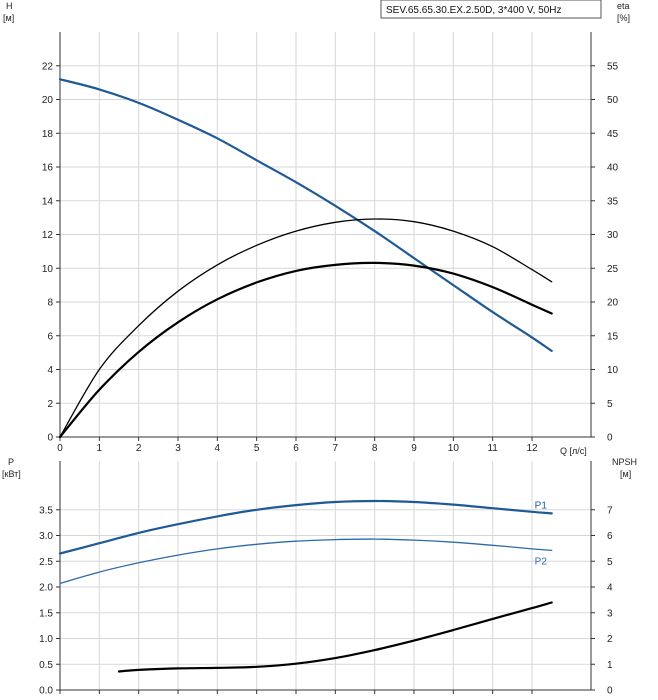 Image resolution: width=658 pixels, height=700 pixels. I want to click on title-box, so click(491, 9).